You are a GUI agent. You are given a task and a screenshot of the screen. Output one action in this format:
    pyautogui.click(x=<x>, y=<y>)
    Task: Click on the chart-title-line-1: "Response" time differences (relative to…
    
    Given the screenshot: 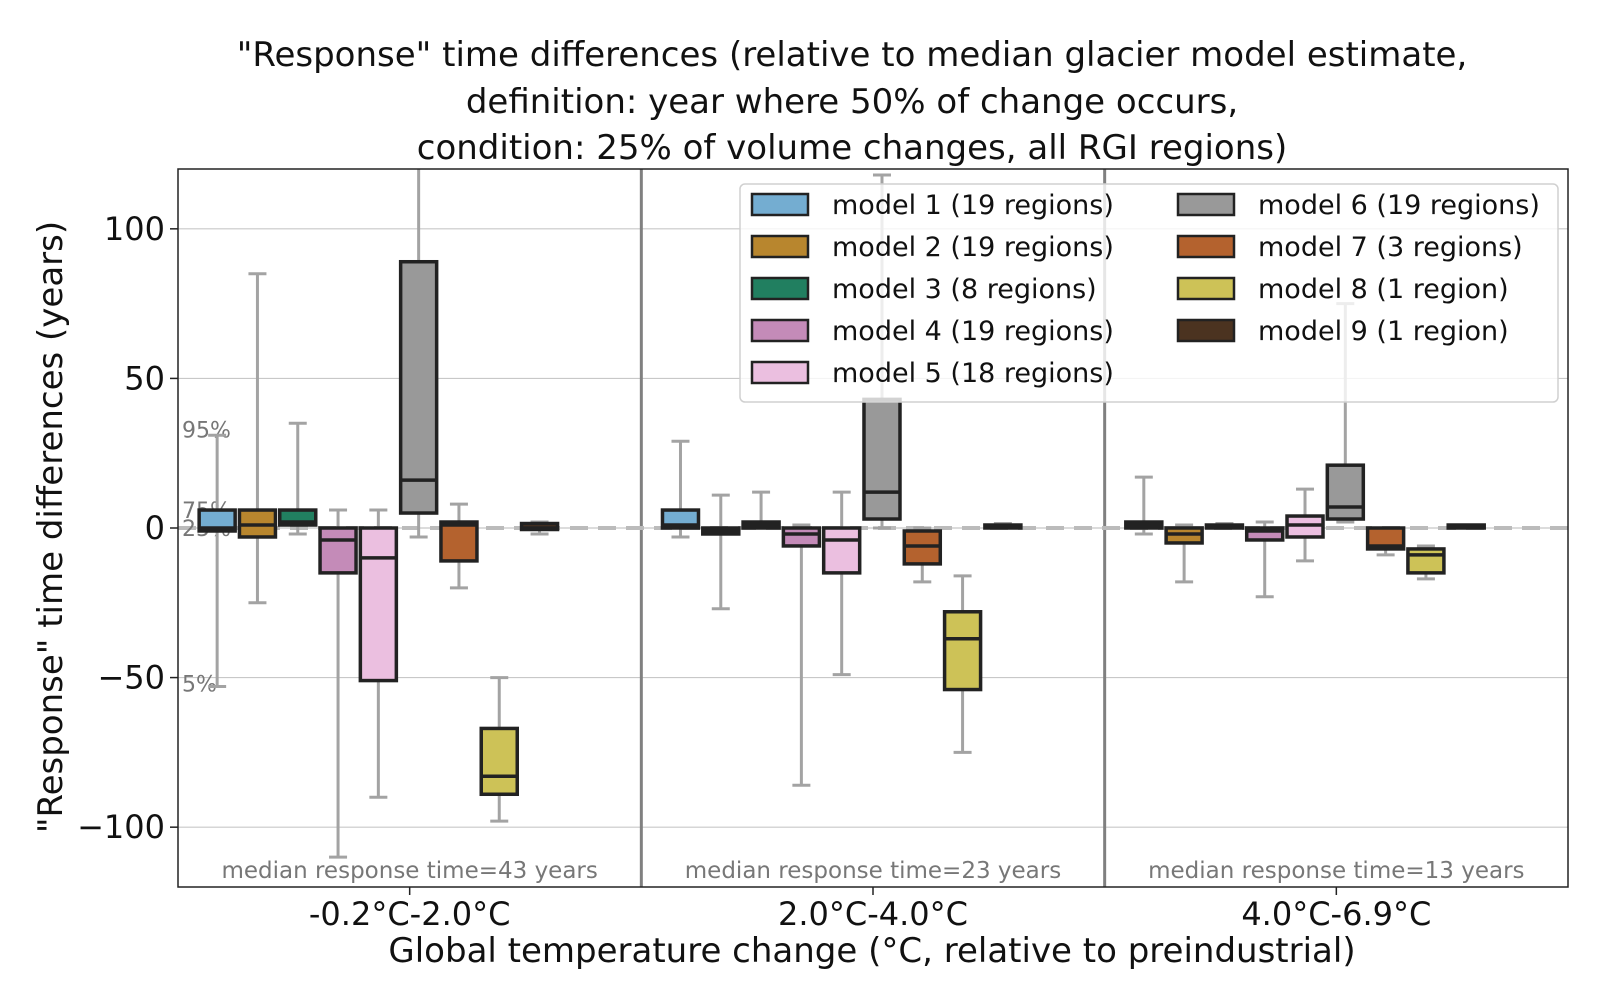 What is the action you would take?
    pyautogui.click(x=852, y=55)
    